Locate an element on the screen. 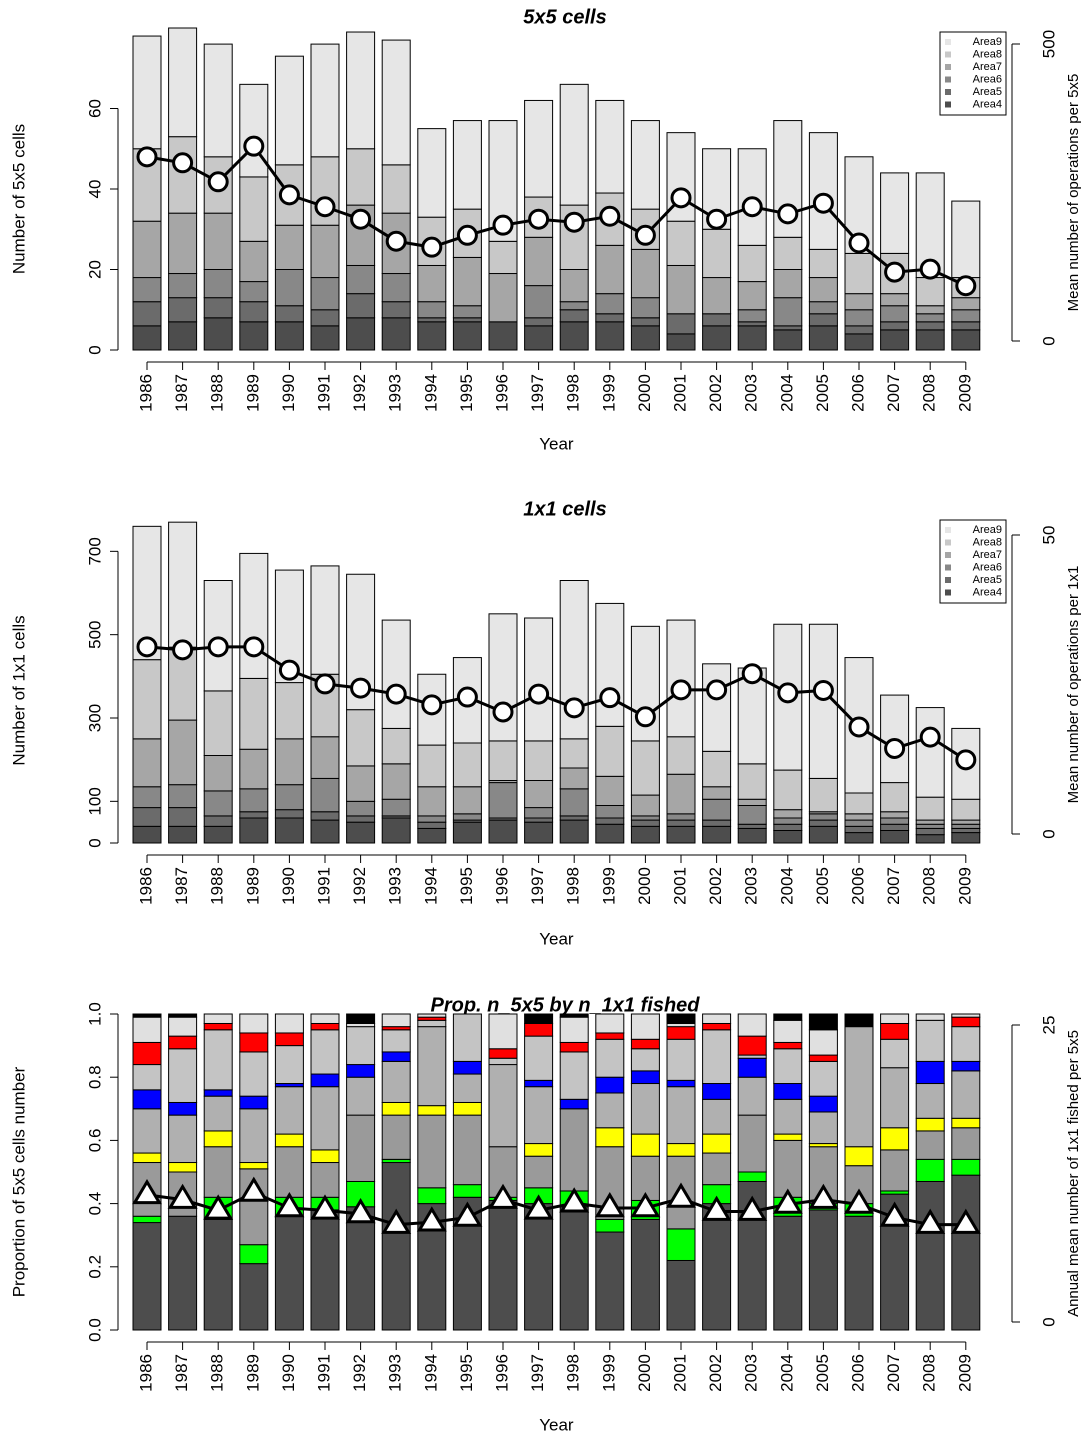 The height and width of the screenshot is (1441, 1086). x-tick-label: 1992 is located at coordinates (359, 1373).